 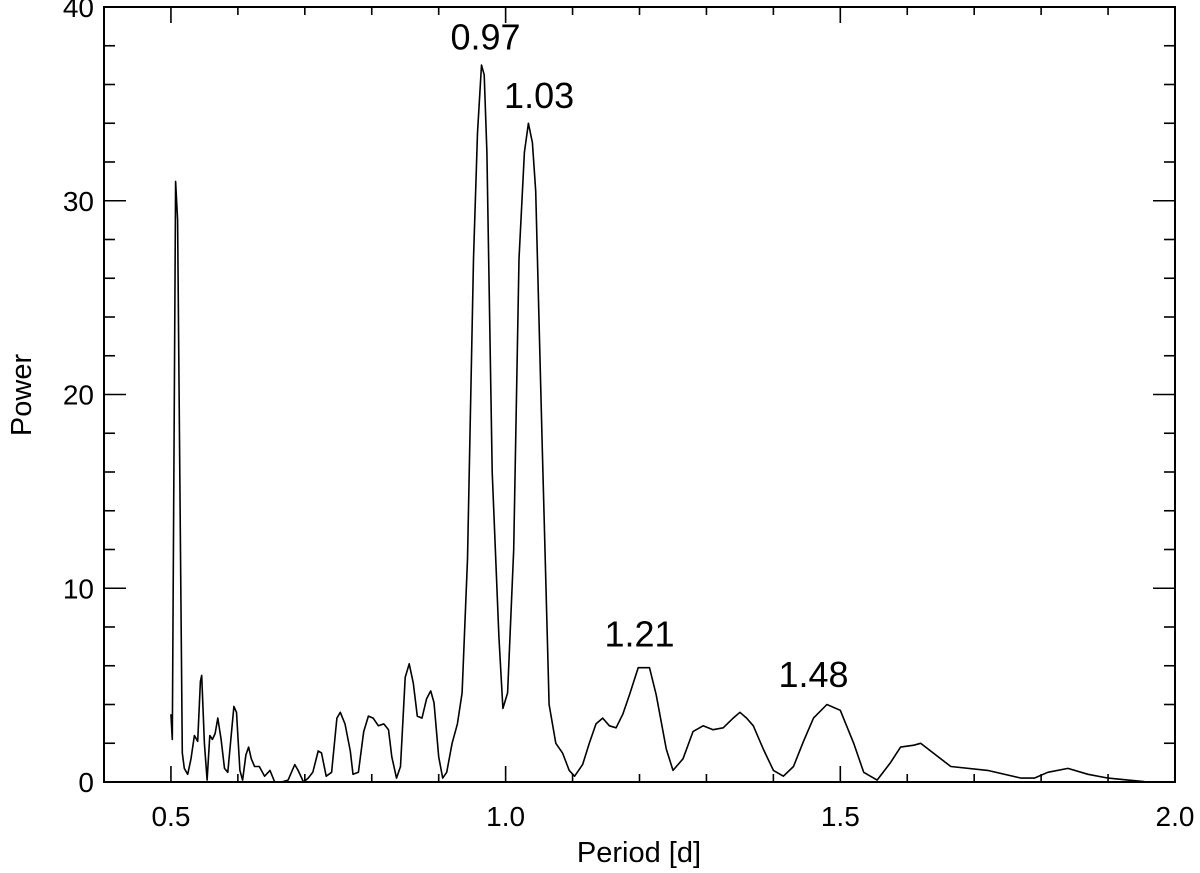 What do you see at coordinates (813, 674) in the screenshot?
I see `peak-label: 1.48` at bounding box center [813, 674].